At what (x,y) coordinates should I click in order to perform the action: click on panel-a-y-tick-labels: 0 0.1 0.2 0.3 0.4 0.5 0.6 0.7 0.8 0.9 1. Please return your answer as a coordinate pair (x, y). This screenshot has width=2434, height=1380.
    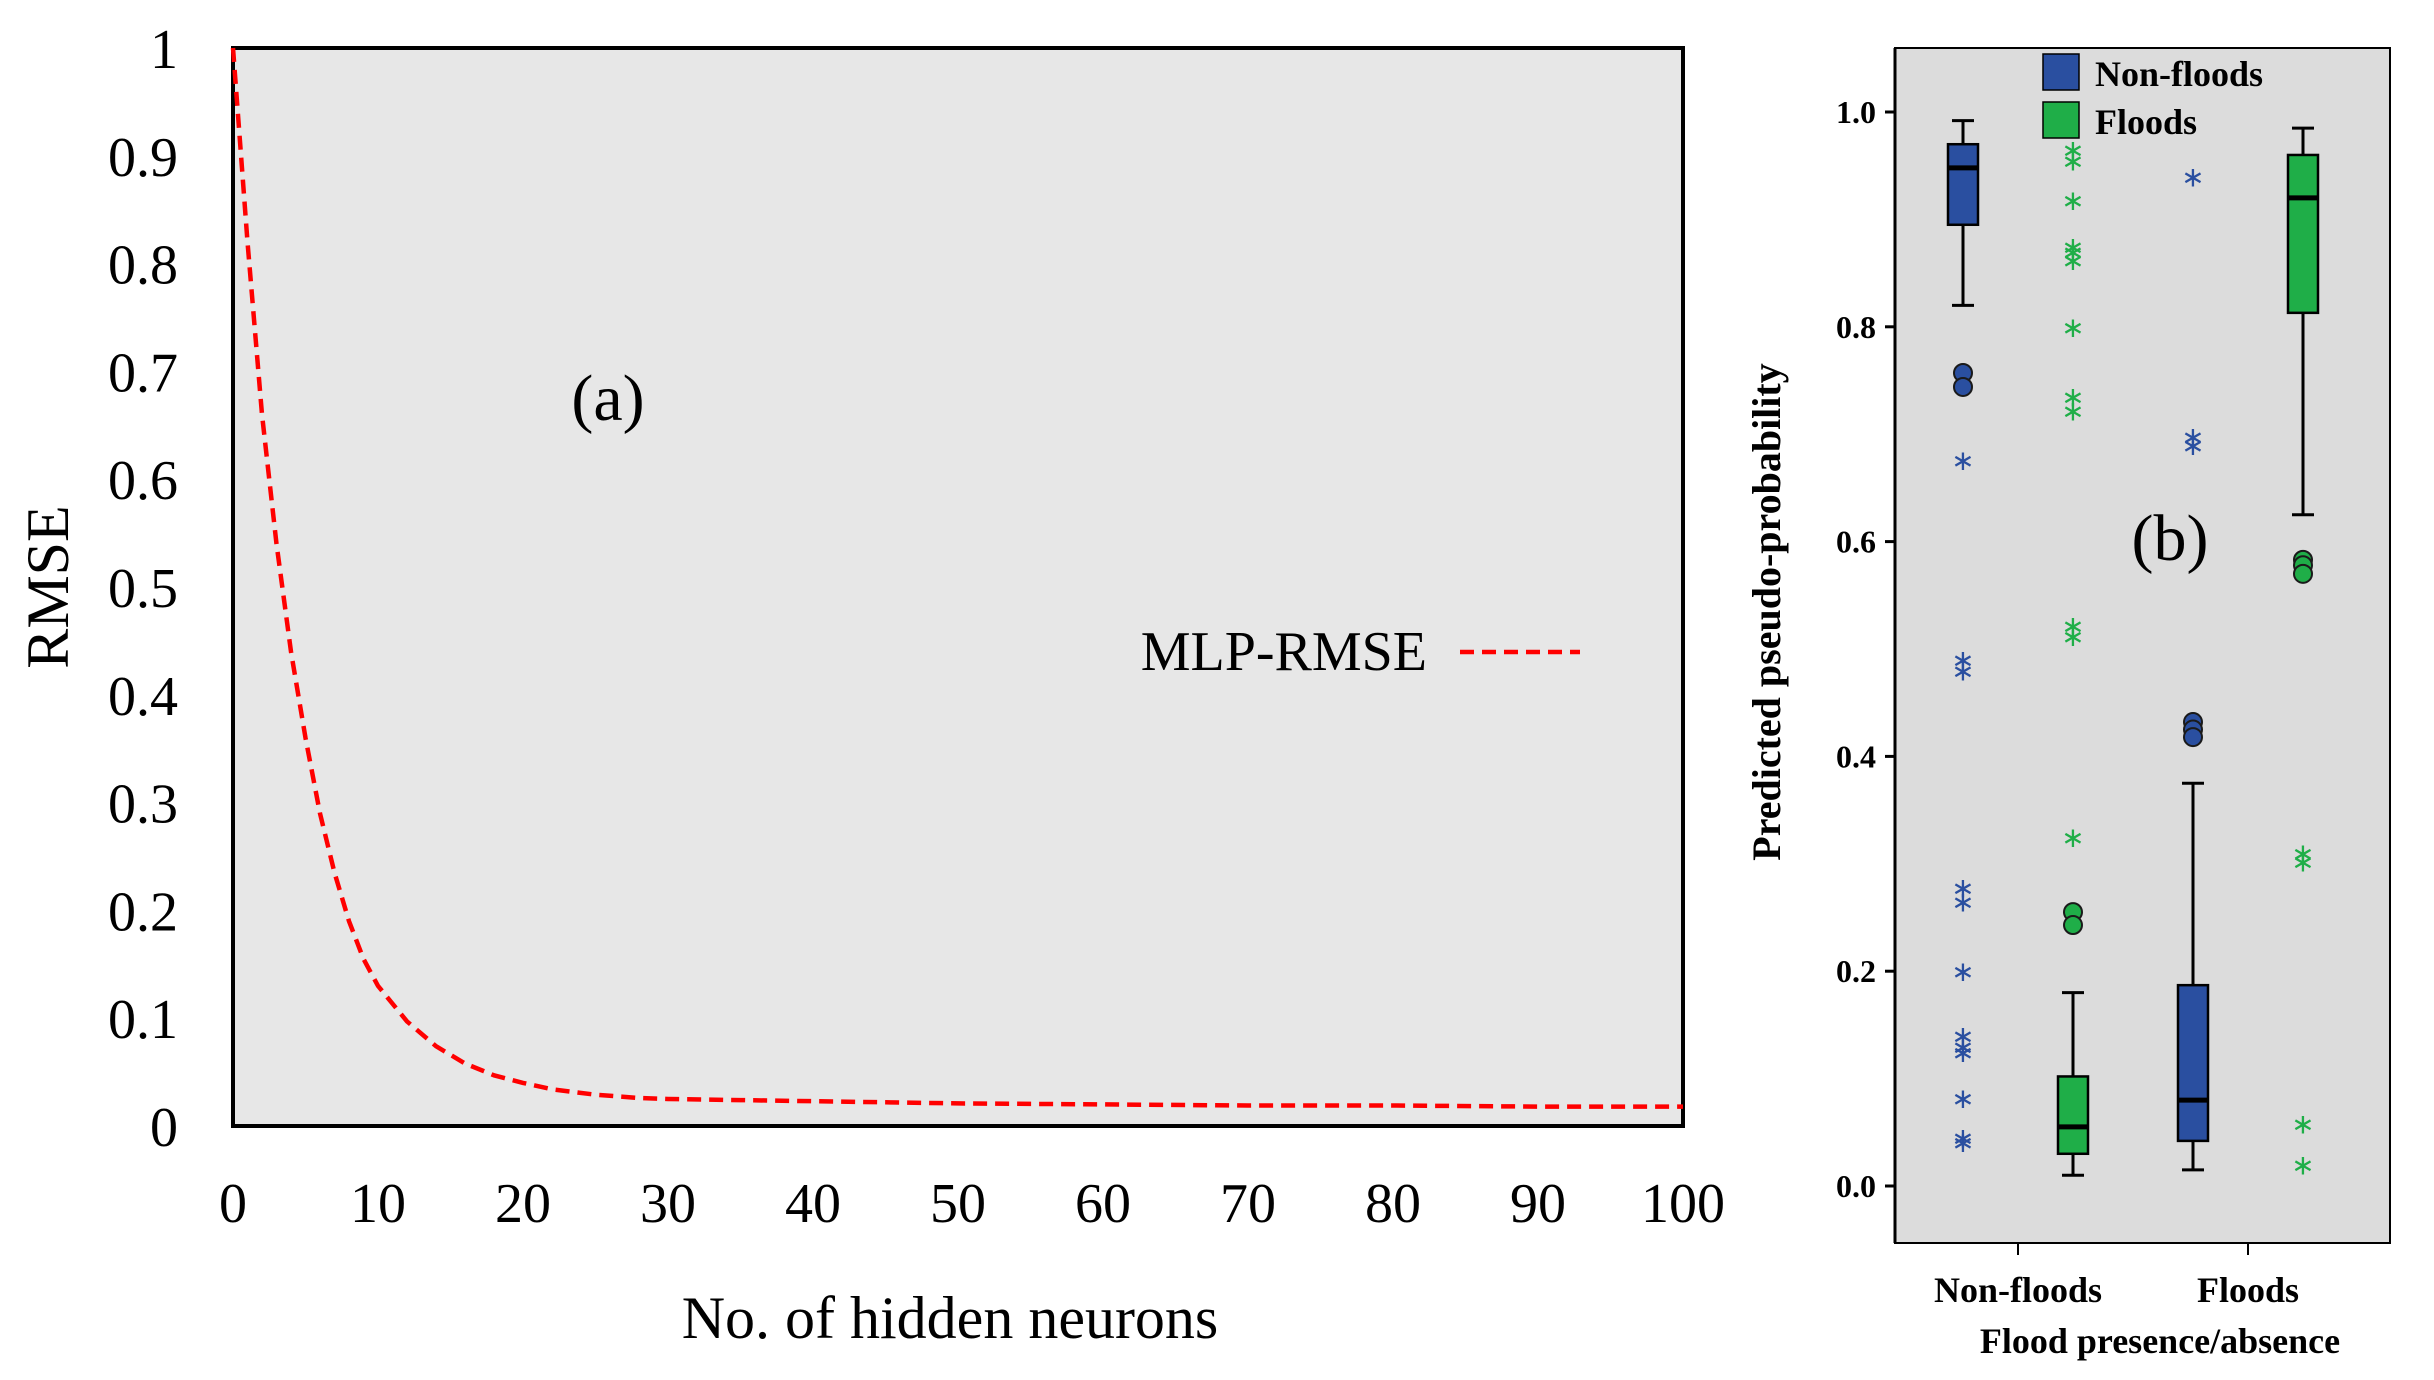
    Looking at the image, I should click on (143, 589).